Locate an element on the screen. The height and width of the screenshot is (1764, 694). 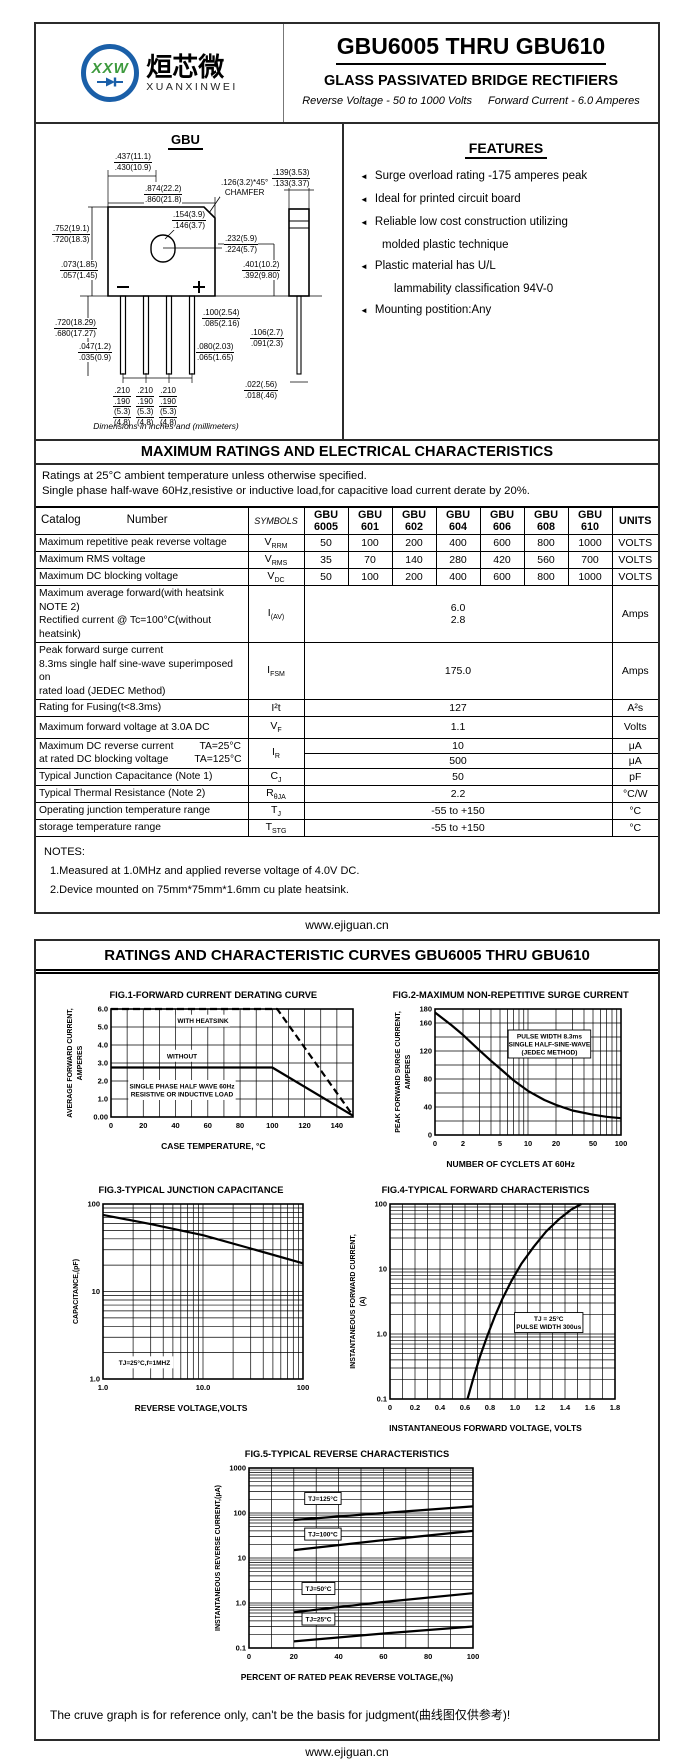
dimensions-note: Dimensions in inches and (millimeters) is located at coordinates (166, 426).